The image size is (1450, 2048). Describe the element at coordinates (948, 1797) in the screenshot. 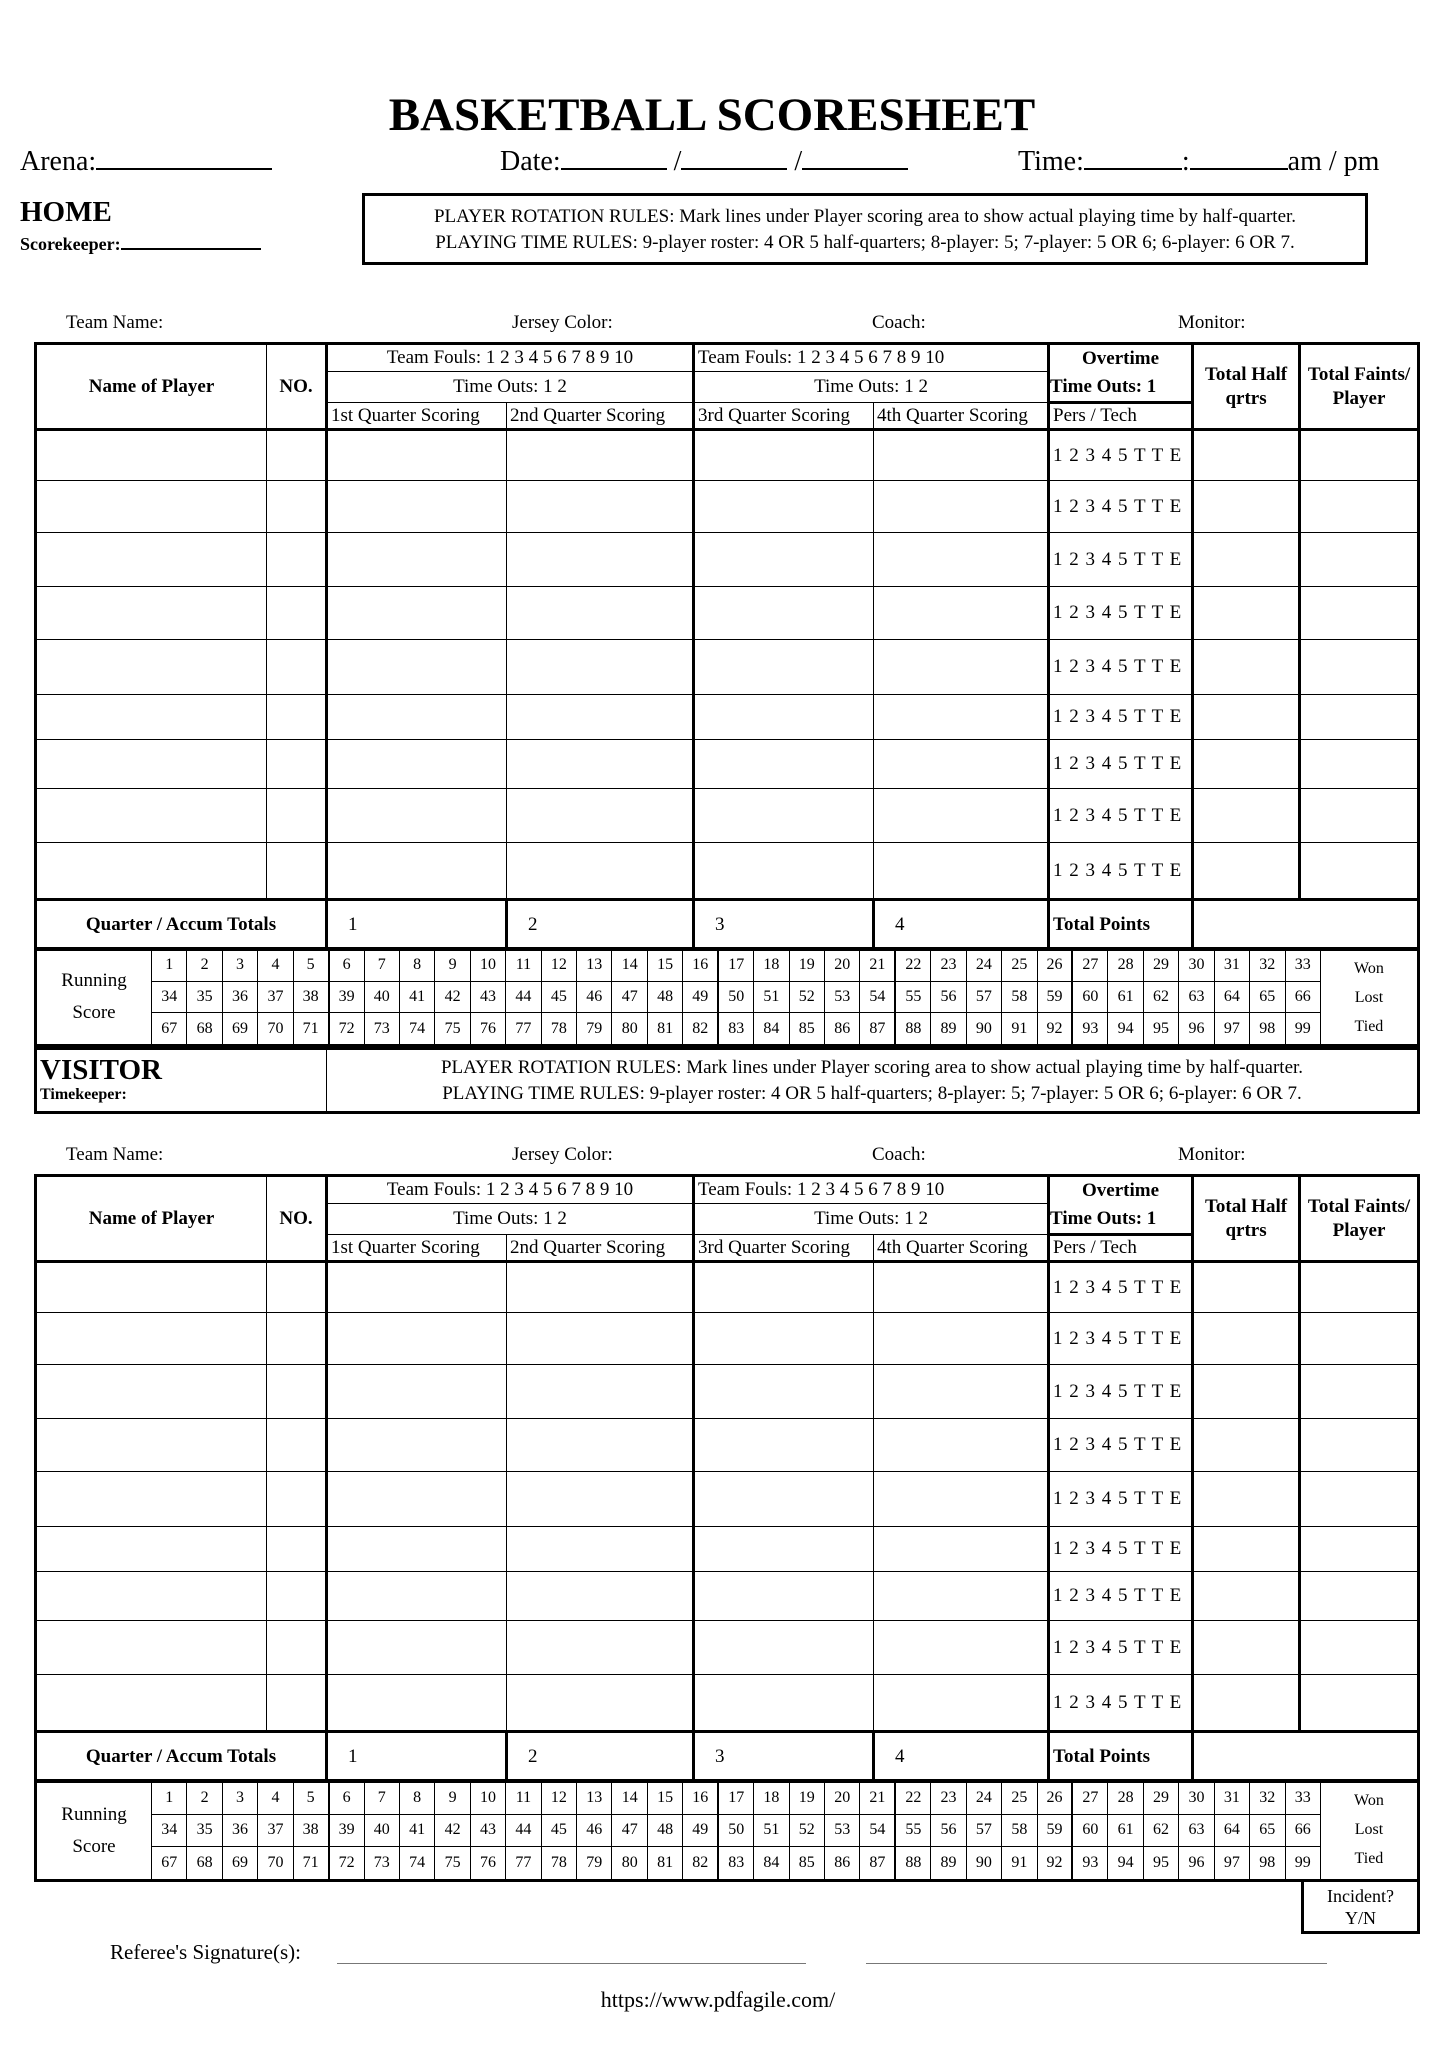

I see `running-score-cell: 23` at that location.